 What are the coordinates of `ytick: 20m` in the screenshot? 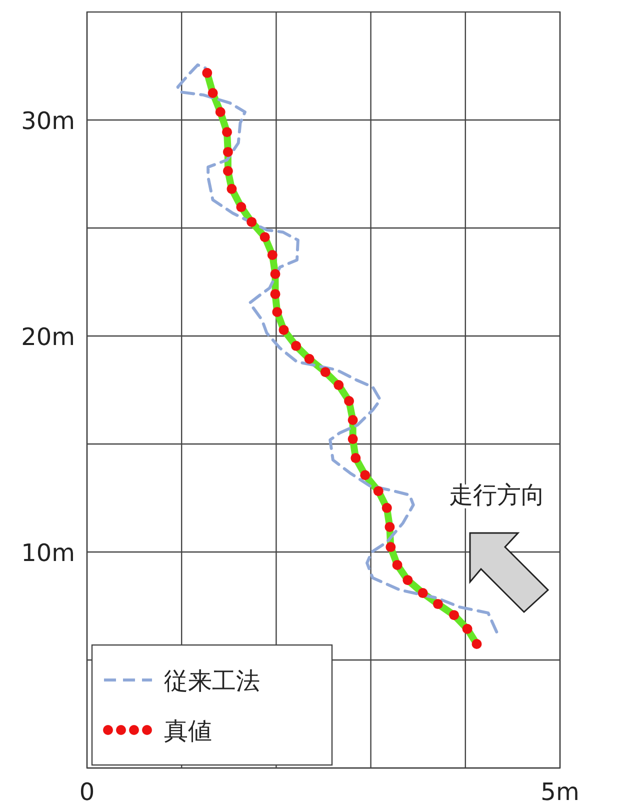 It's located at (48, 337).